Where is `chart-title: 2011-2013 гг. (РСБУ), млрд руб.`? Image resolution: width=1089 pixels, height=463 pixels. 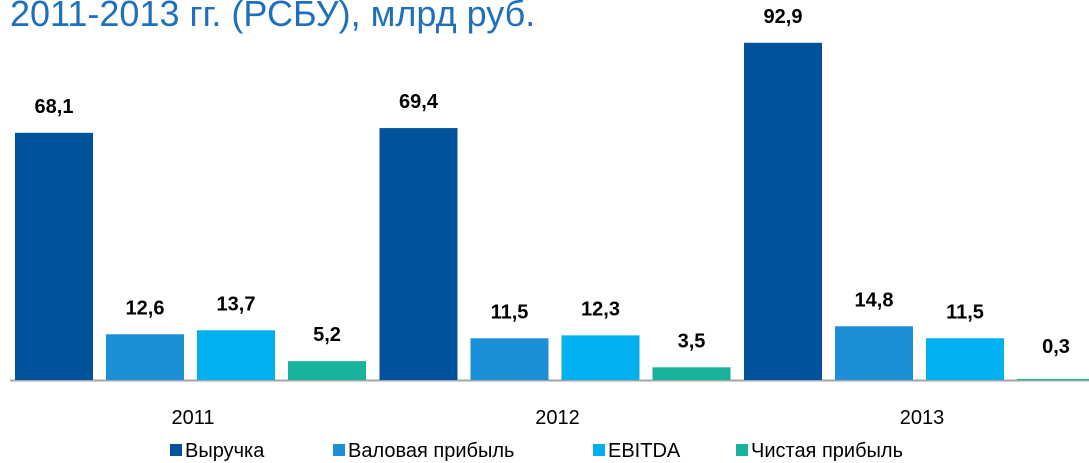
chart-title: 2011-2013 гг. (РСБУ), млрд руб. is located at coordinates (272, 17).